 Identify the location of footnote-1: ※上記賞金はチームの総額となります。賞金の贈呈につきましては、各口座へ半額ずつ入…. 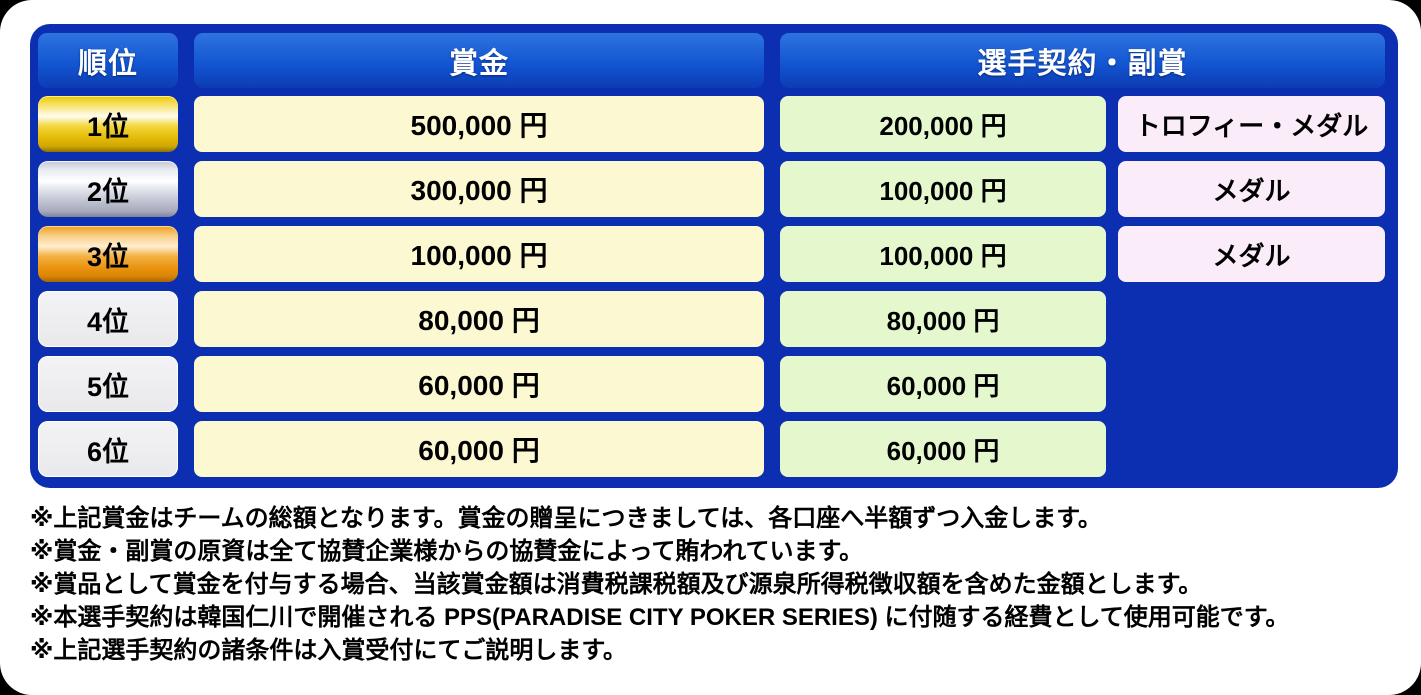
(566, 518).